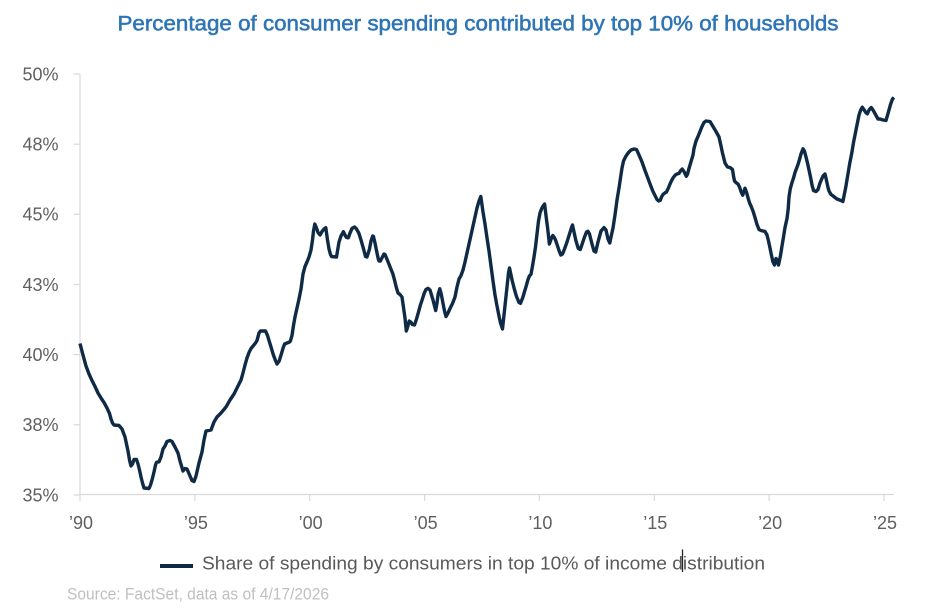 The width and height of the screenshot is (936, 615). Describe the element at coordinates (311, 523) in the screenshot. I see `svg-text: ’00` at that location.